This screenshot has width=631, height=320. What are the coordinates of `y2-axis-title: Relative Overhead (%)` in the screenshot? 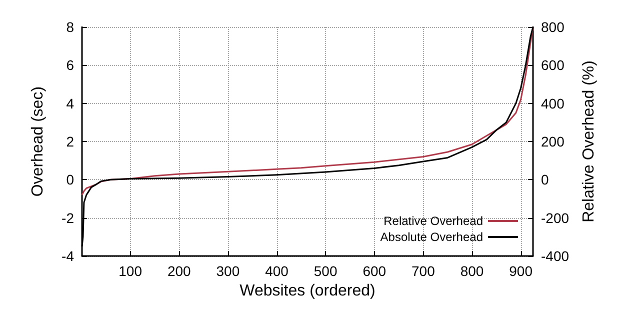 It's located at (589, 141).